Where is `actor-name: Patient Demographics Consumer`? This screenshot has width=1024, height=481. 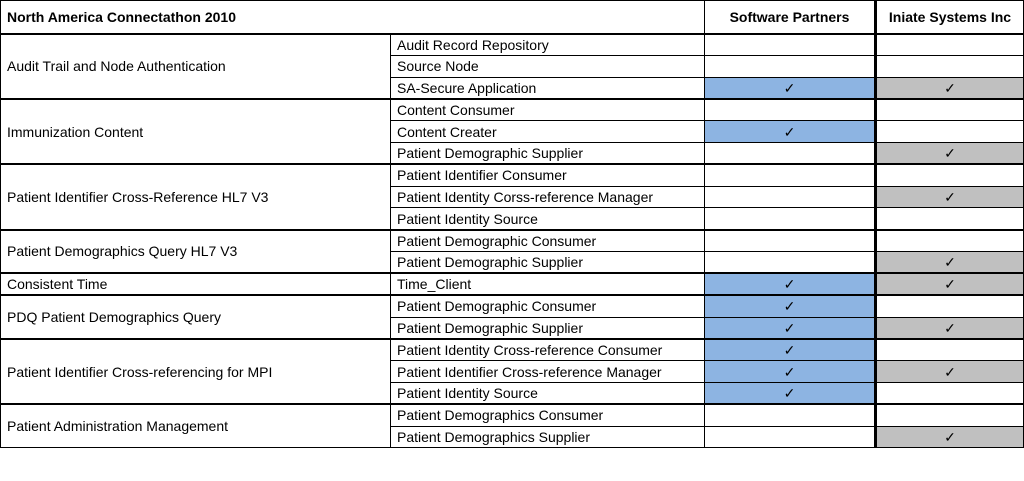 actor-name: Patient Demographics Consumer is located at coordinates (547, 415).